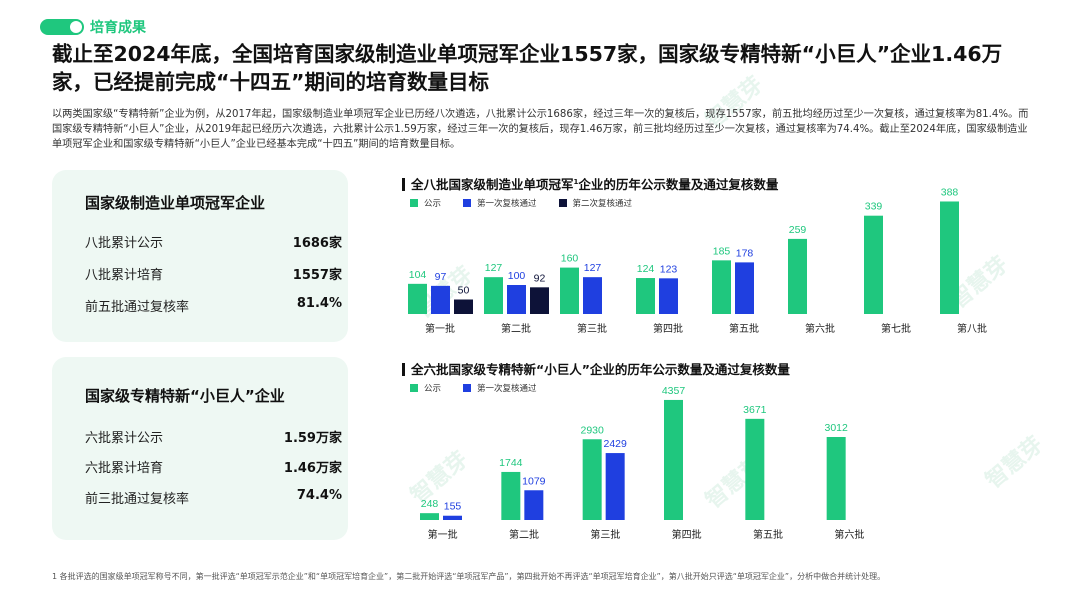 The height and width of the screenshot is (606, 1080). What do you see at coordinates (674, 391) in the screenshot?
I see `data-label: 4357` at bounding box center [674, 391].